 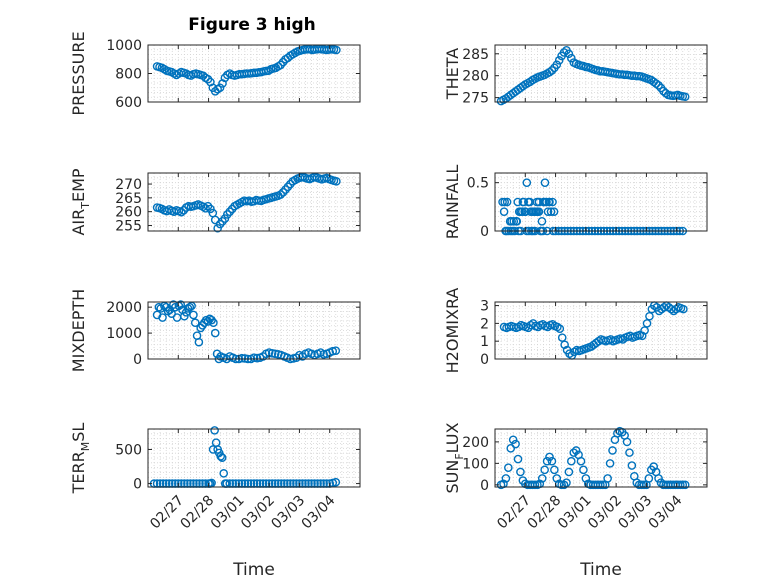 What do you see at coordinates (128, 226) in the screenshot?
I see `y-tick-label: 255` at bounding box center [128, 226].